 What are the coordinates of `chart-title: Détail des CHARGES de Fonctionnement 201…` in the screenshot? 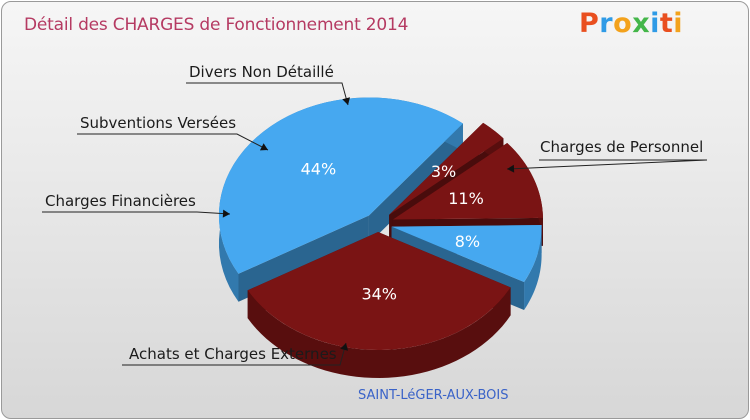 It's located at (216, 25).